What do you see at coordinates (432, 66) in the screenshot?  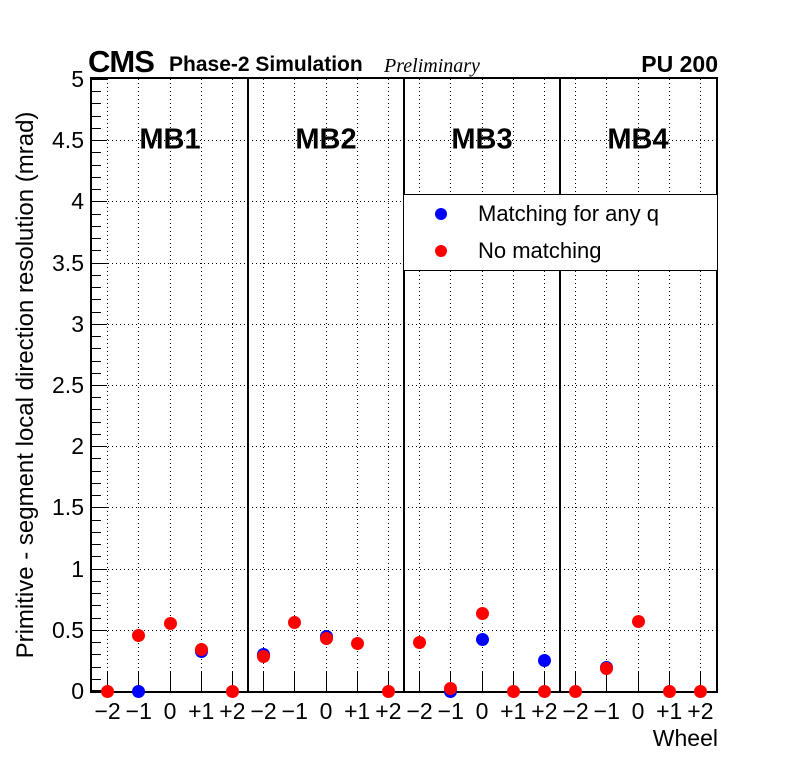 I see `preliminary-label: Preliminary` at bounding box center [432, 66].